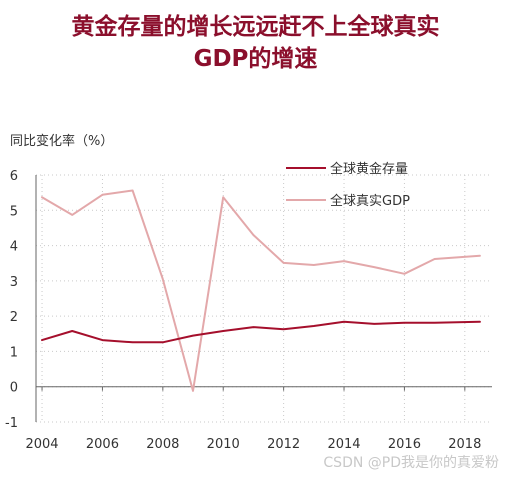 Image resolution: width=511 pixels, height=479 pixels. Describe the element at coordinates (255, 27) in the screenshot. I see `chart-title-line-1: 黄金存量的增长远远赶不上全球真实` at that location.